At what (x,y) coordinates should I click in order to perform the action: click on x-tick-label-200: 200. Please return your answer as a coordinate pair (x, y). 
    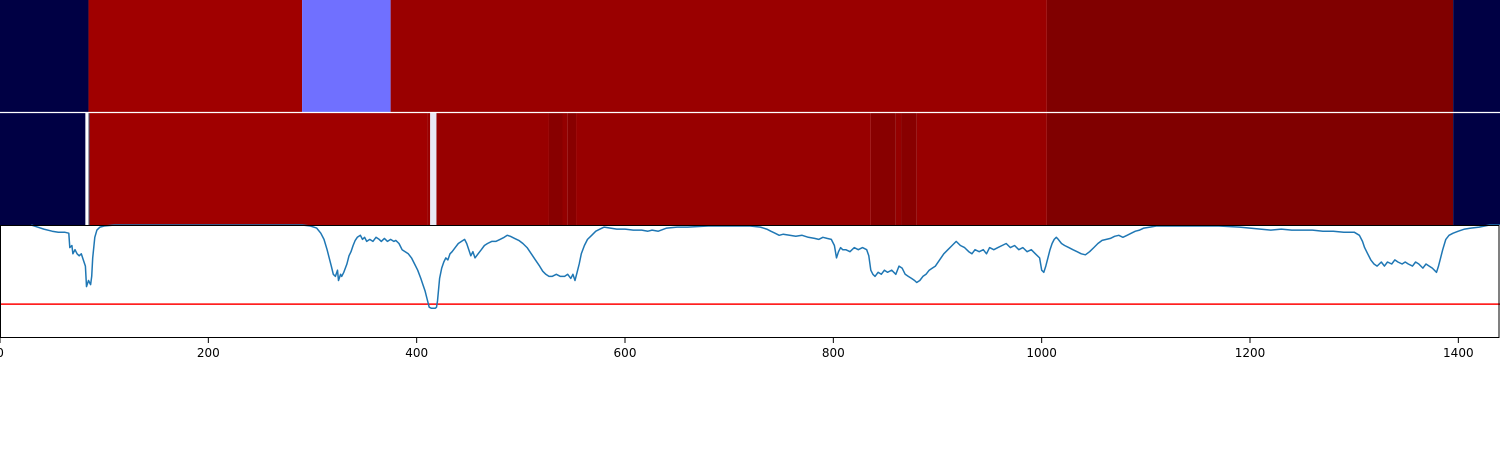
    Looking at the image, I should click on (208, 353).